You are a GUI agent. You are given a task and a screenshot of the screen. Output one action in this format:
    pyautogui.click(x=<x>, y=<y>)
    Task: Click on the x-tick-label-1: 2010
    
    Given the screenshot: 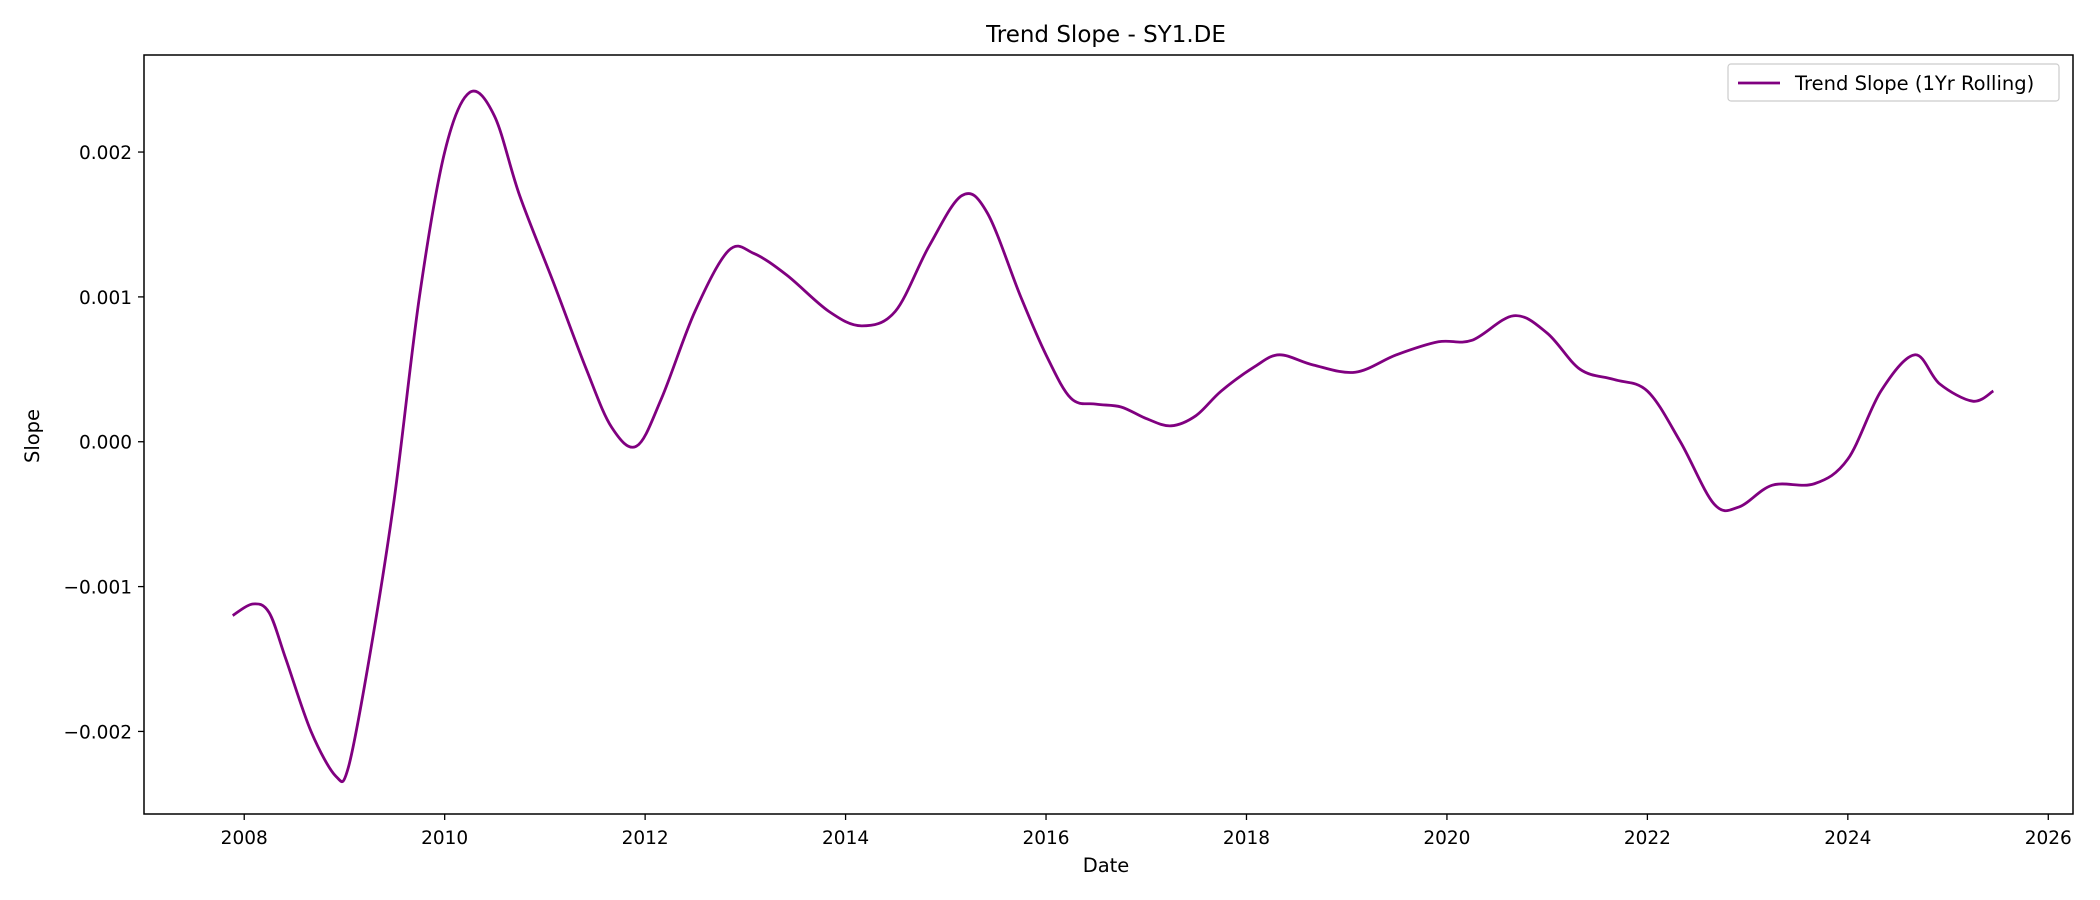 What is the action you would take?
    pyautogui.click(x=444, y=838)
    